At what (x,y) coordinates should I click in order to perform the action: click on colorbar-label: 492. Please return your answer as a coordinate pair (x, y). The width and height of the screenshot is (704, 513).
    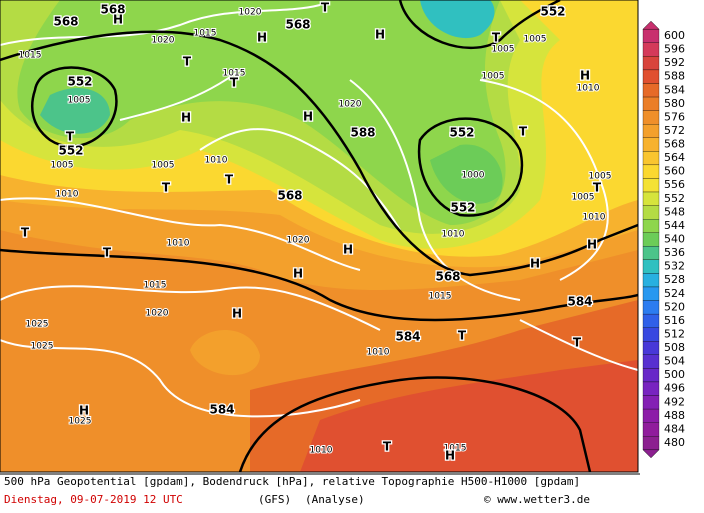
    Looking at the image, I should click on (674, 401).